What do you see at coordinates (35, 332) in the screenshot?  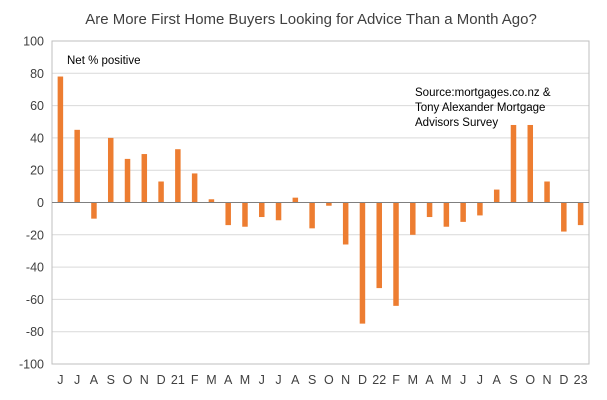 I see `y-tick-label: -80` at bounding box center [35, 332].